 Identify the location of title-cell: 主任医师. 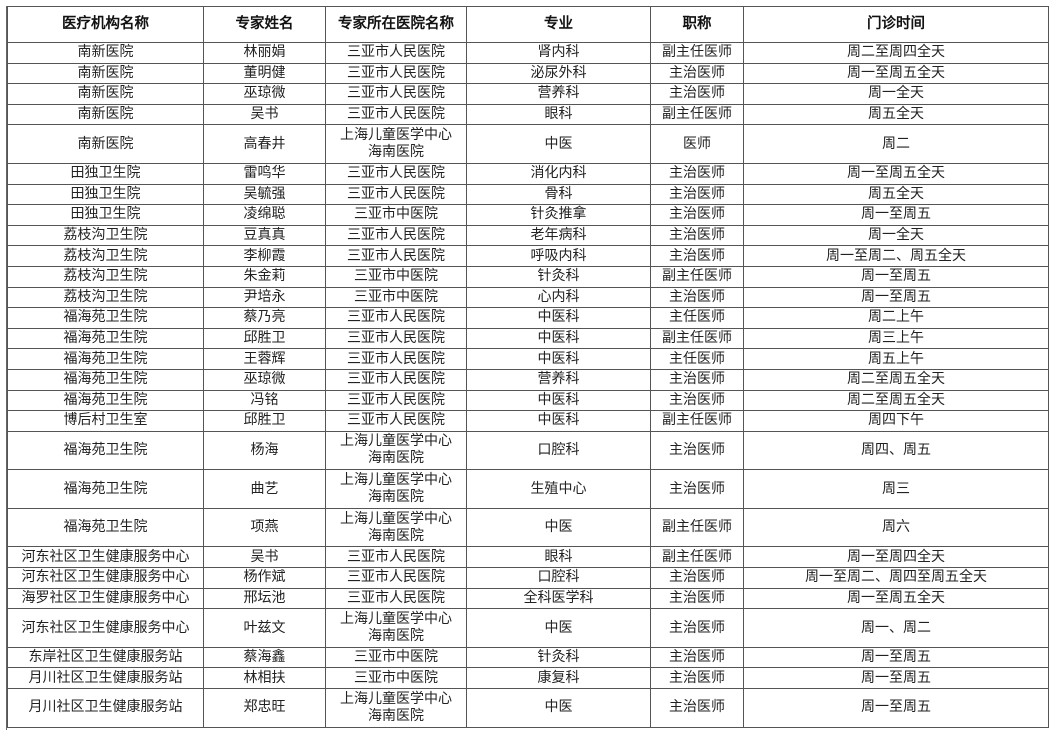
(697, 359).